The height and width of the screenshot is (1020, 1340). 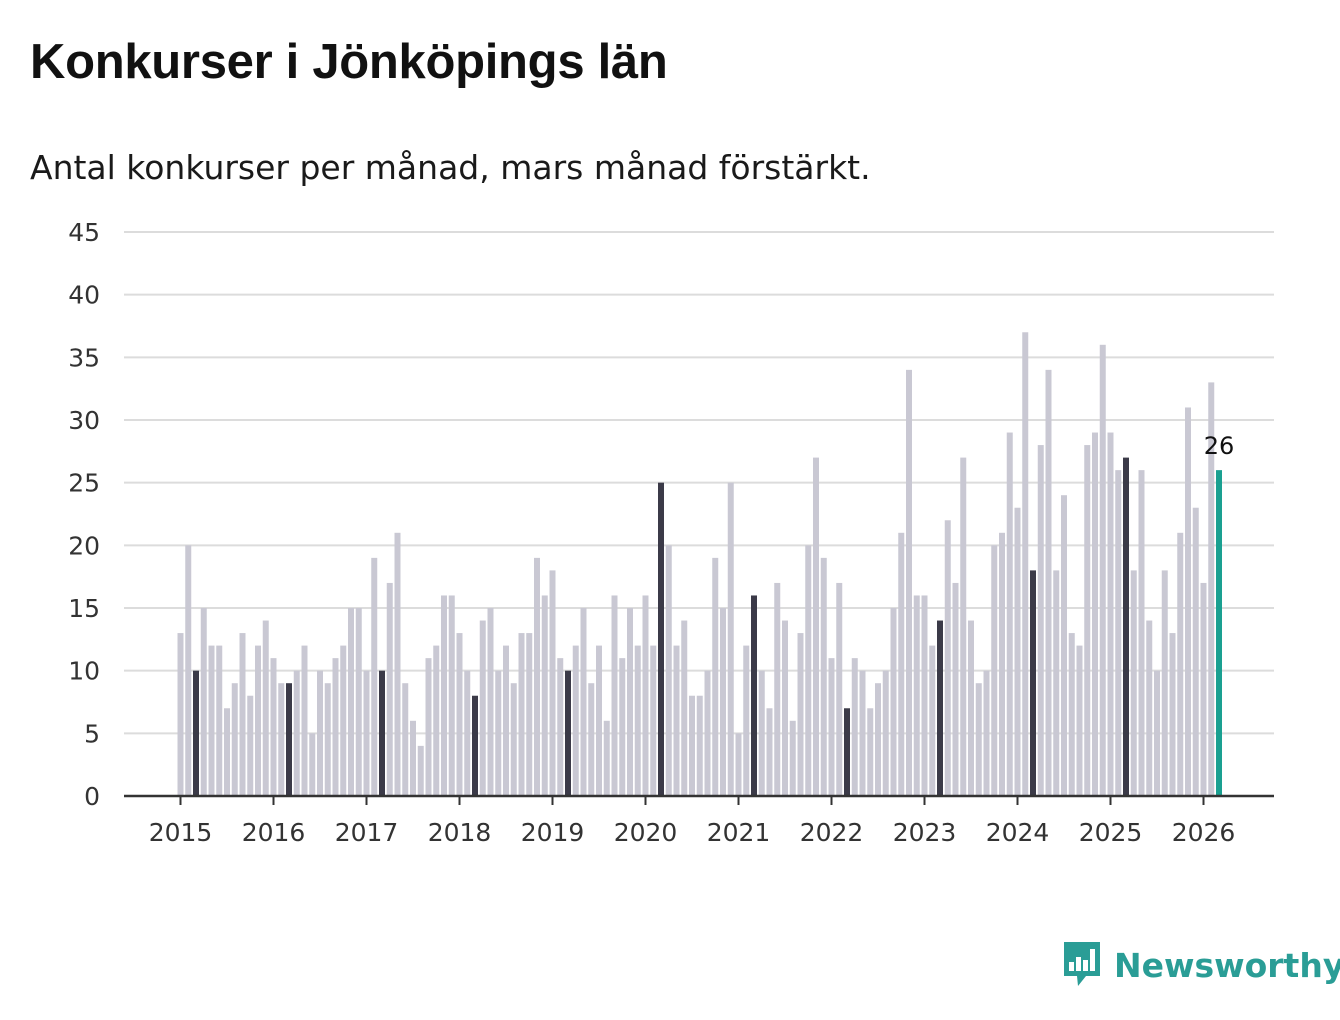 I want to click on latest-value-label: 26, so click(x=1219, y=446).